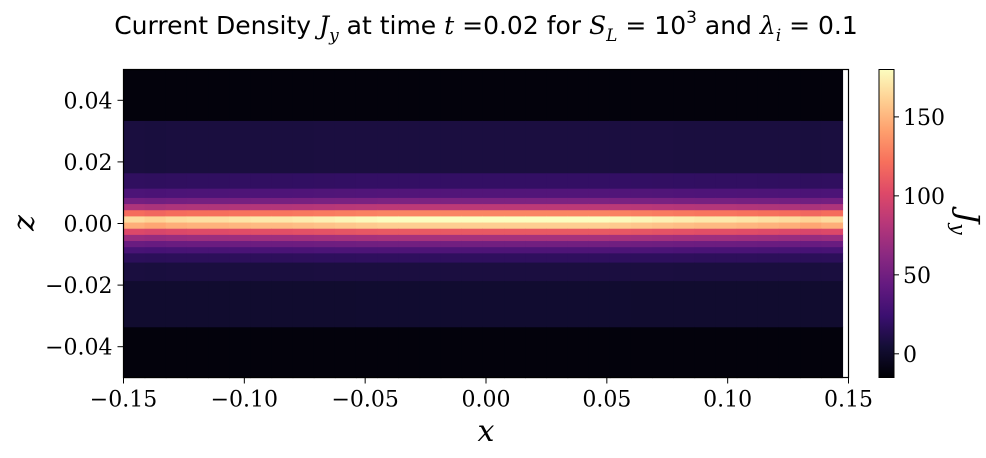  Describe the element at coordinates (364, 400) in the screenshot. I see `x-tick-label: −0.05` at that location.